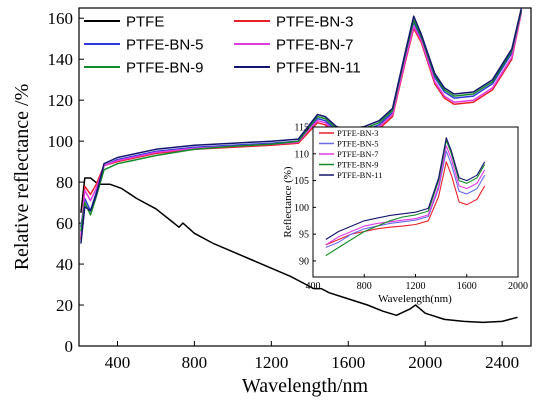 Image resolution: width=550 pixels, height=402 pixels. I want to click on main-y-tick-label: 20, so click(64, 305).